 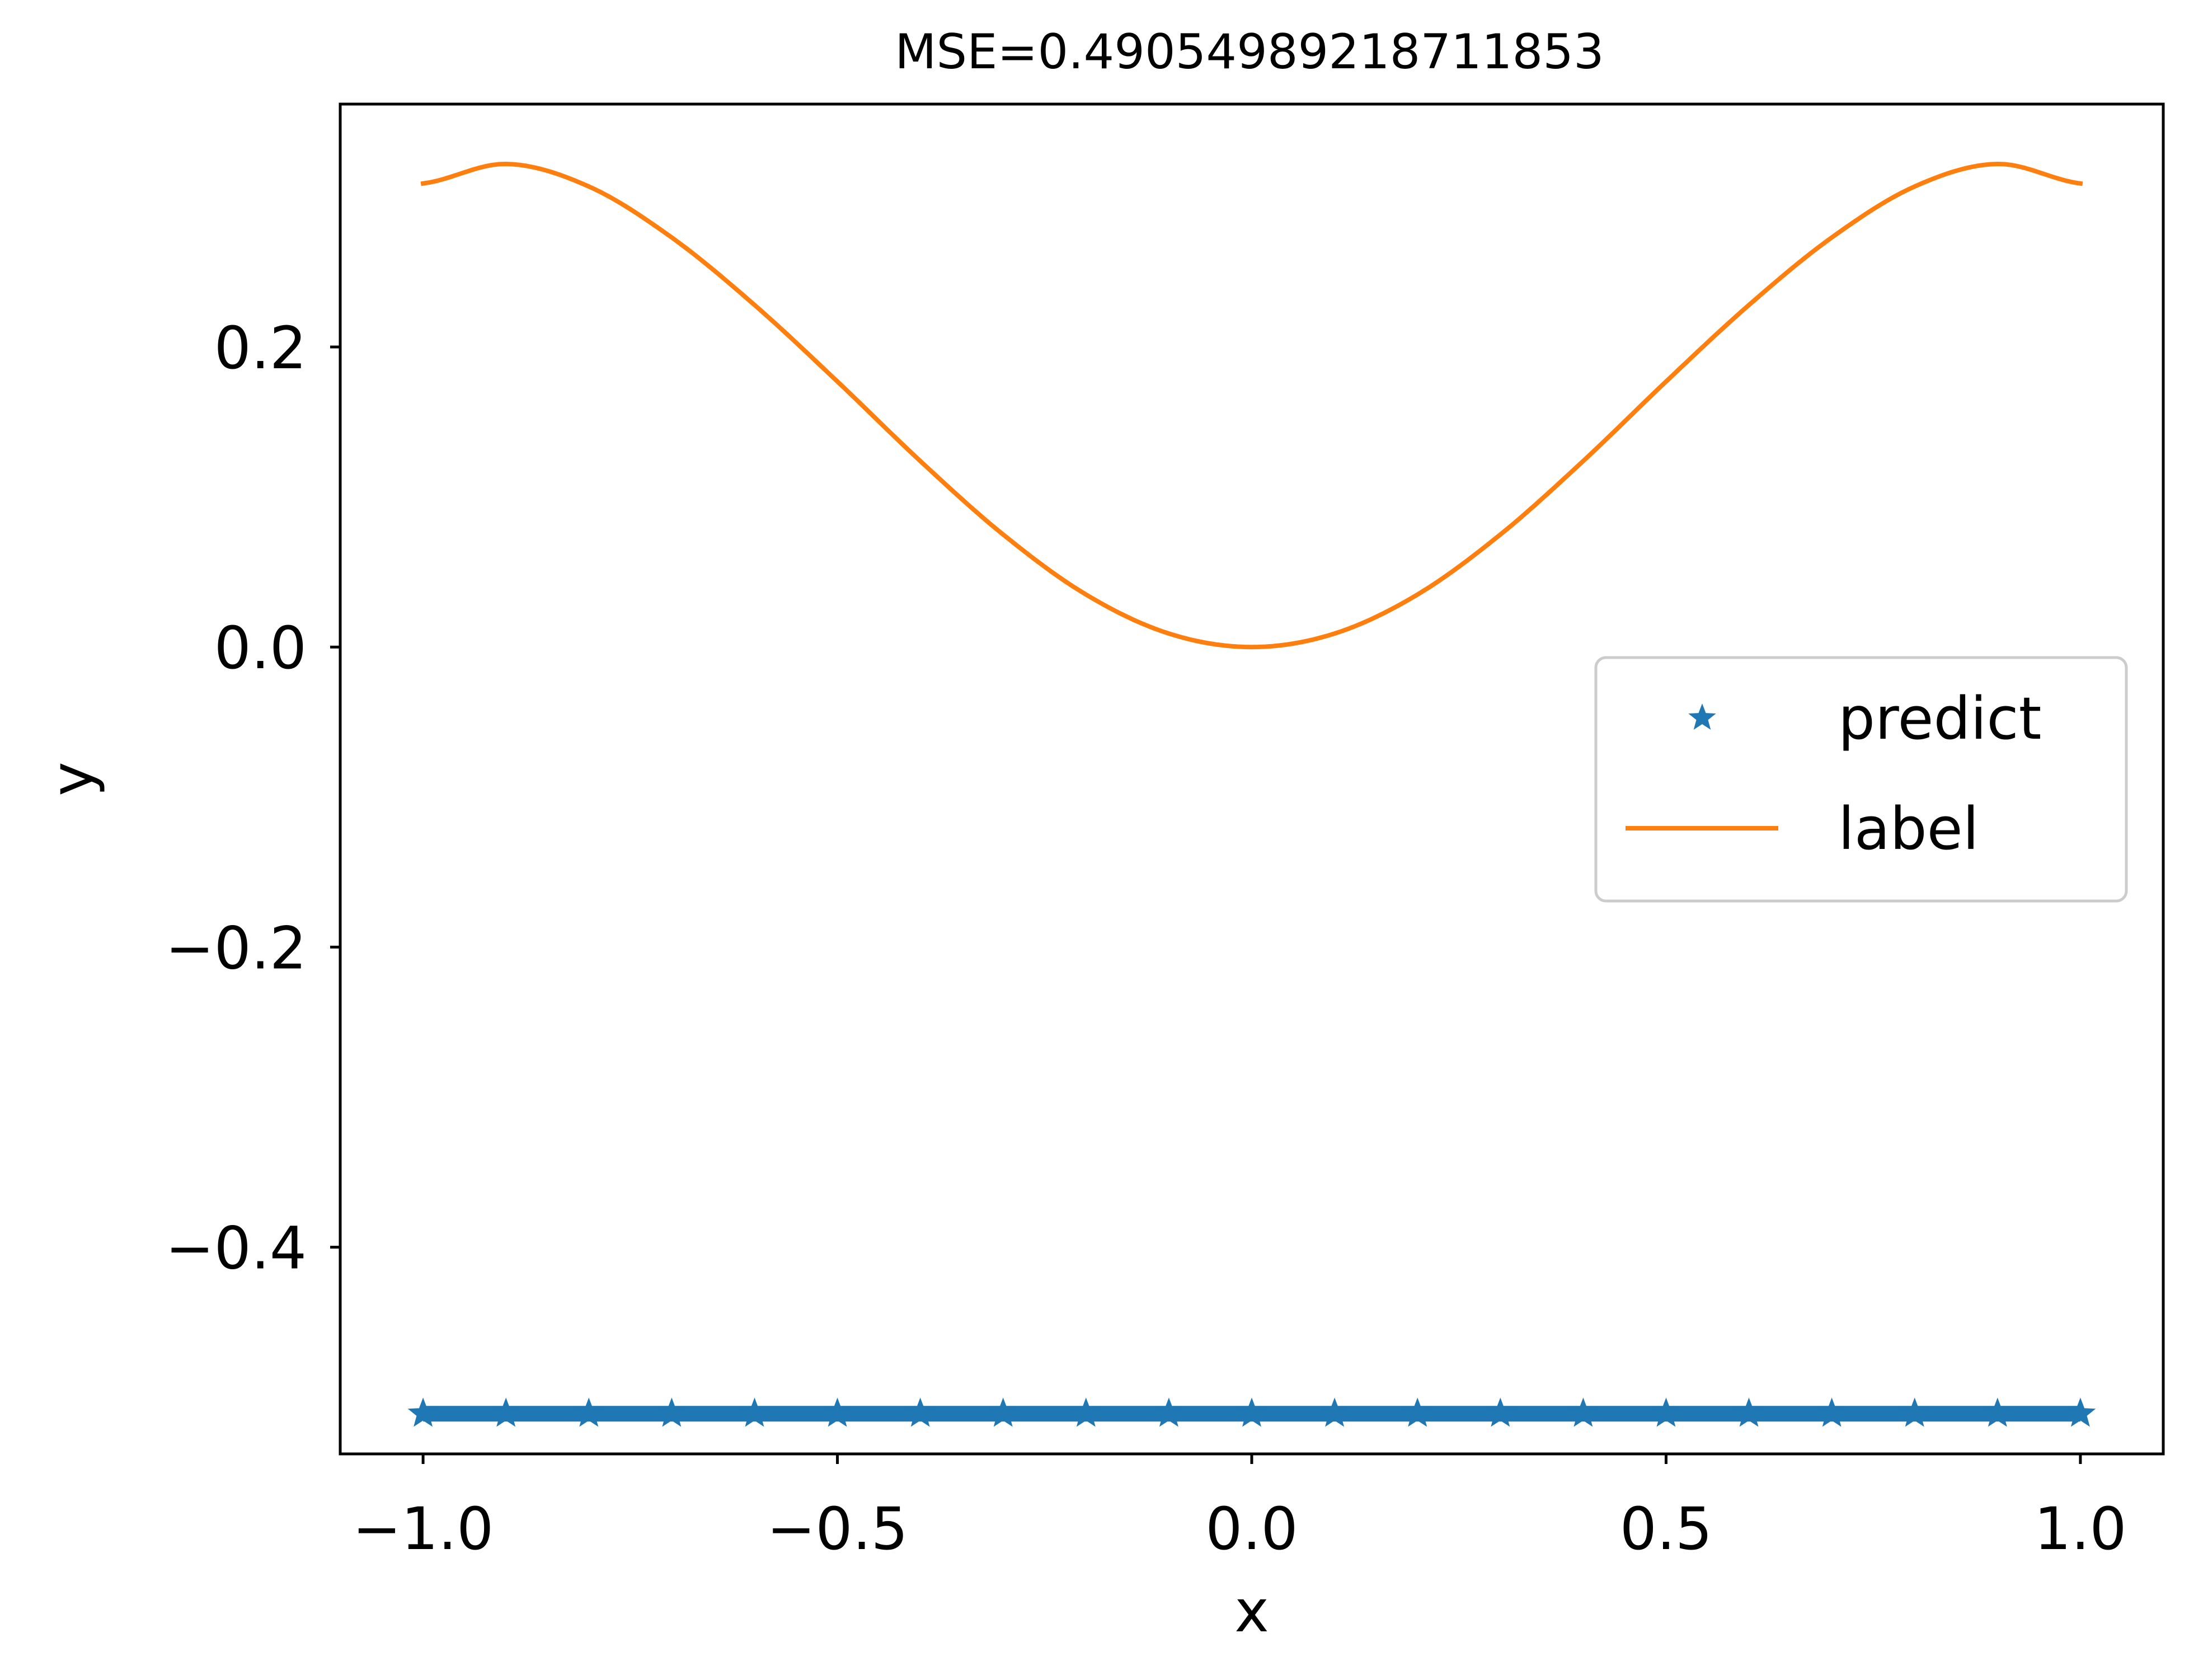 What do you see at coordinates (1666, 1529) in the screenshot?
I see `x-tick-label: 0.5` at bounding box center [1666, 1529].